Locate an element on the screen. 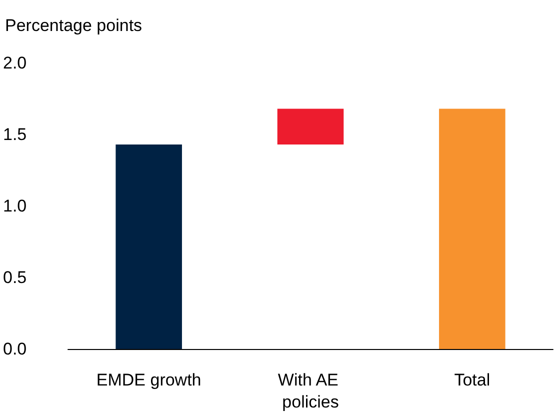 This screenshot has height=417, width=555. y-tick-label: 1.0 is located at coordinates (15, 206).